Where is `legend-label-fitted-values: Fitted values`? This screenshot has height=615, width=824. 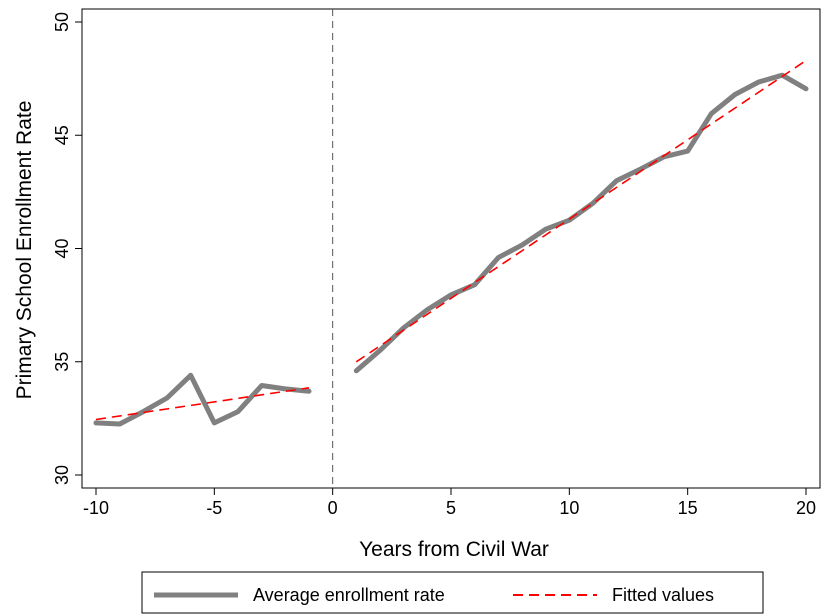 legend-label-fitted-values: Fitted values is located at coordinates (663, 595).